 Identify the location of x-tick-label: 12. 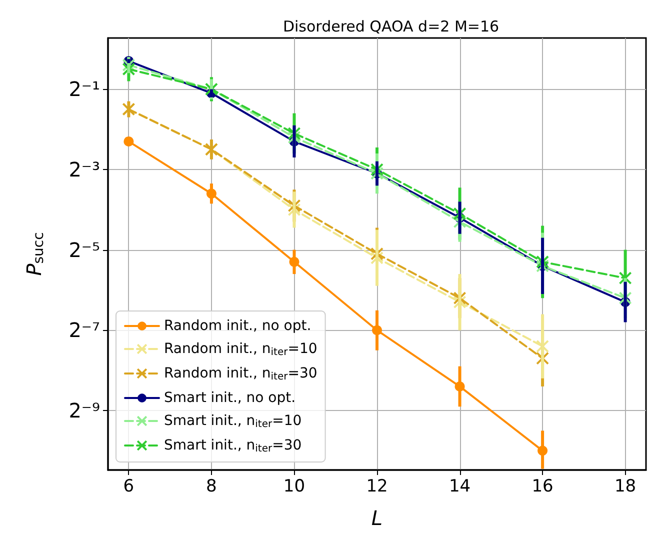
(377, 486).